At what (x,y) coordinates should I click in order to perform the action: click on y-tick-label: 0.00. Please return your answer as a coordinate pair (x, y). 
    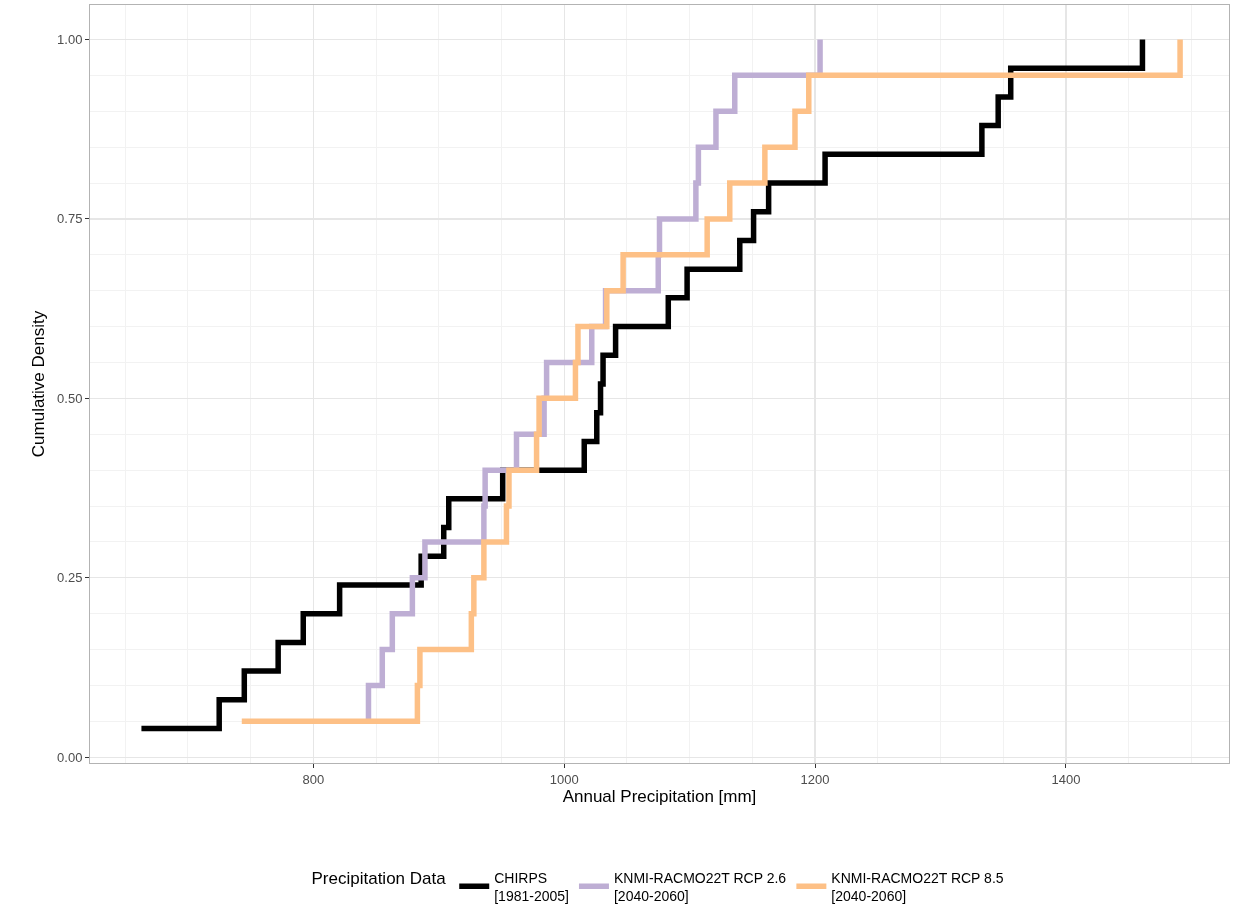
    Looking at the image, I should click on (70, 757).